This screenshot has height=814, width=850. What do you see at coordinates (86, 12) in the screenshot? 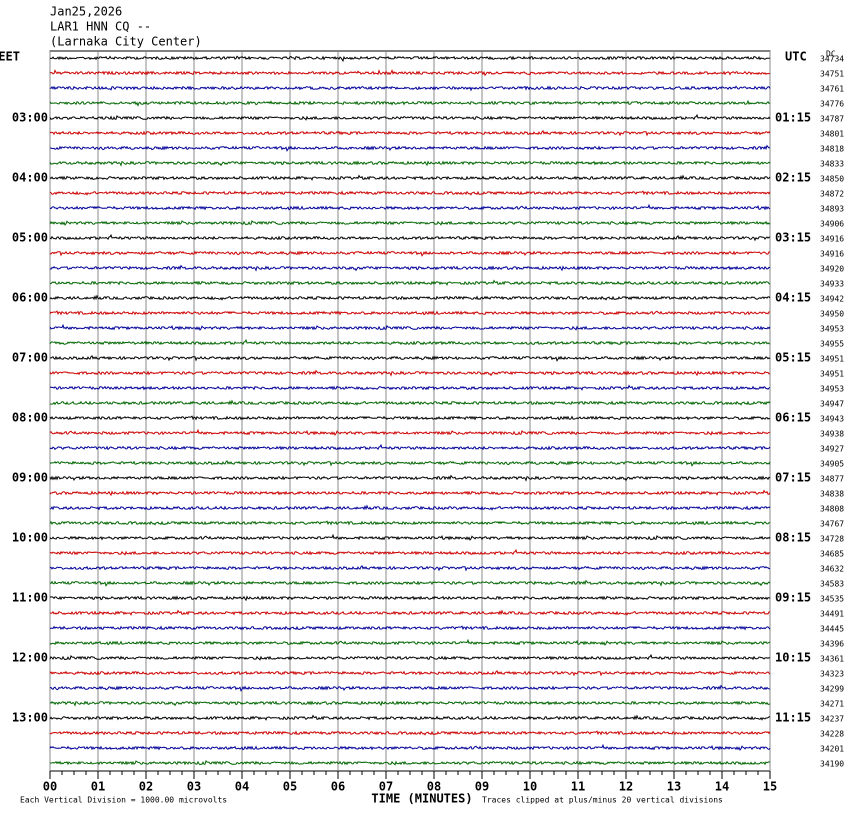
I see `header-date: Jan25,2026` at bounding box center [86, 12].